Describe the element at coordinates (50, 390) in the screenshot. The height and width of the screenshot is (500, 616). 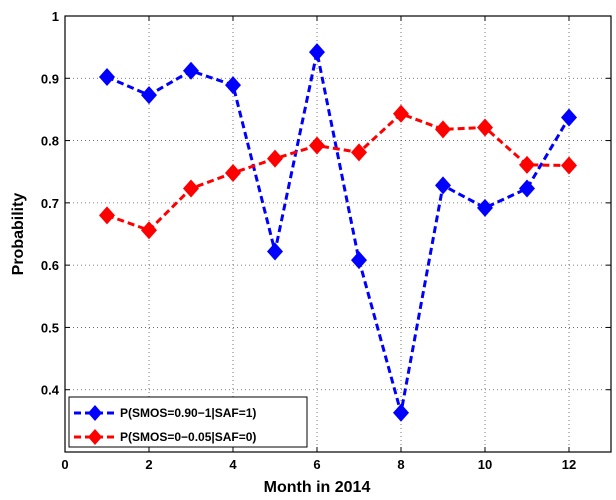
I see `y-tick-label: 0.4` at that location.